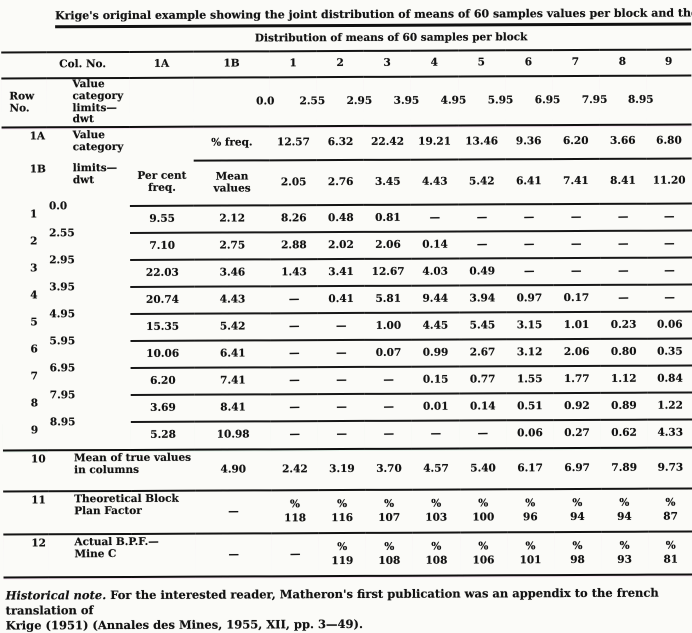  What do you see at coordinates (232, 176) in the screenshot?
I see `mean-values-header-line1: Mean` at bounding box center [232, 176].